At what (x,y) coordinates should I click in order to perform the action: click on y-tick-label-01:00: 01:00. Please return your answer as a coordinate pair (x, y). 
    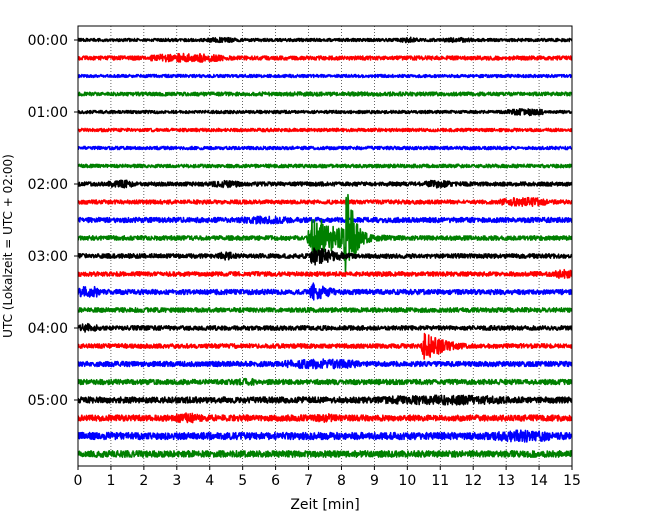
    Looking at the image, I should click on (48, 113).